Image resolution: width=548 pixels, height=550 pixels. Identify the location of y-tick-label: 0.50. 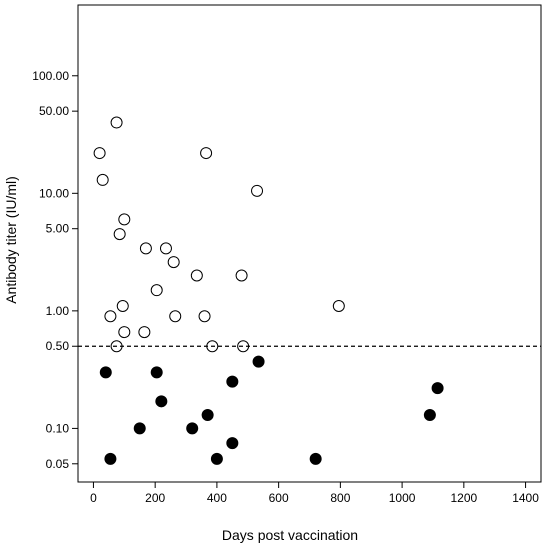
(58, 346).